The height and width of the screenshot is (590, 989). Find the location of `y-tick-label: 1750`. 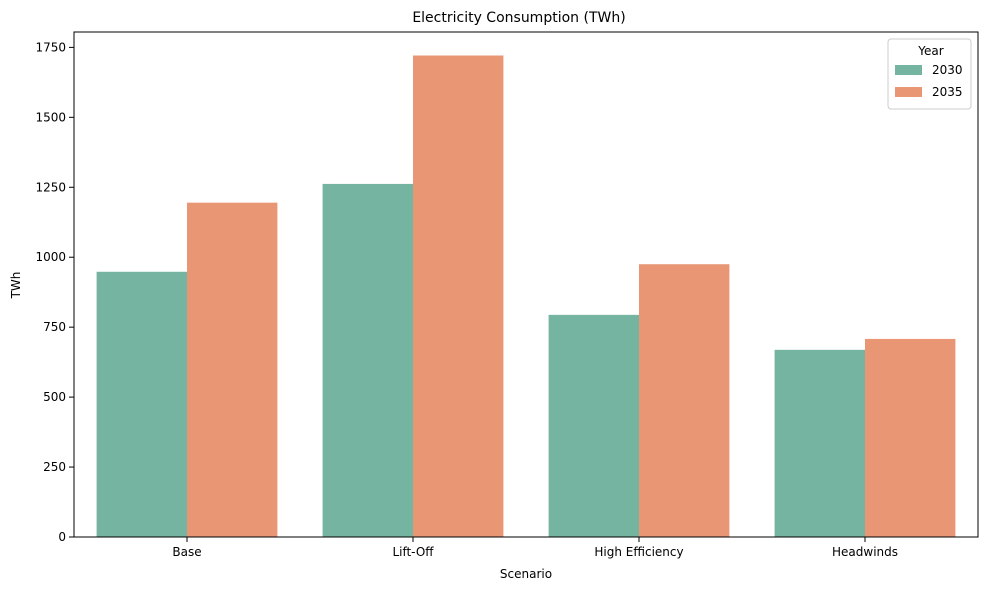

y-tick-label: 1750 is located at coordinates (50, 47).